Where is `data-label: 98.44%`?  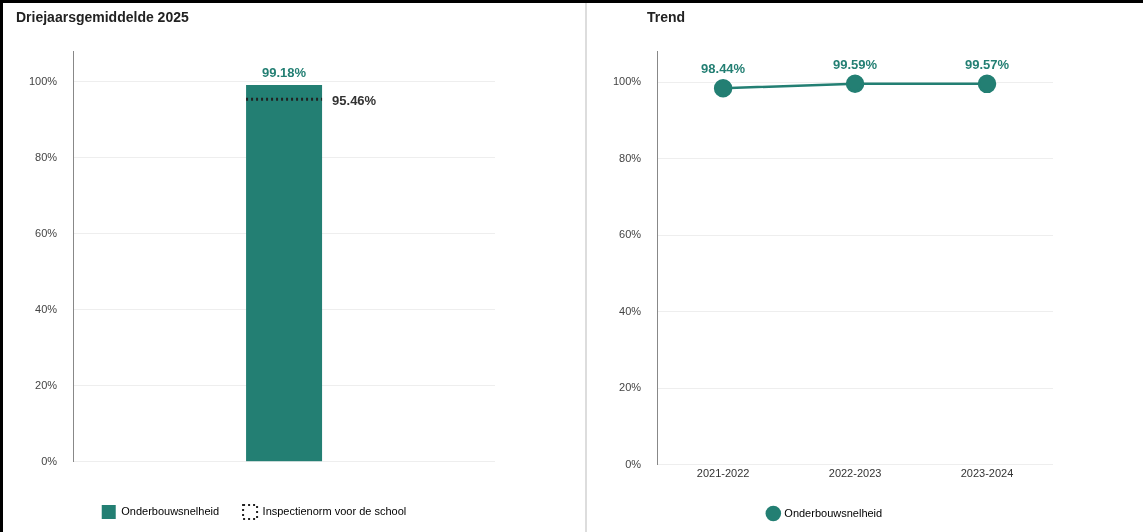 data-label: 98.44% is located at coordinates (723, 69).